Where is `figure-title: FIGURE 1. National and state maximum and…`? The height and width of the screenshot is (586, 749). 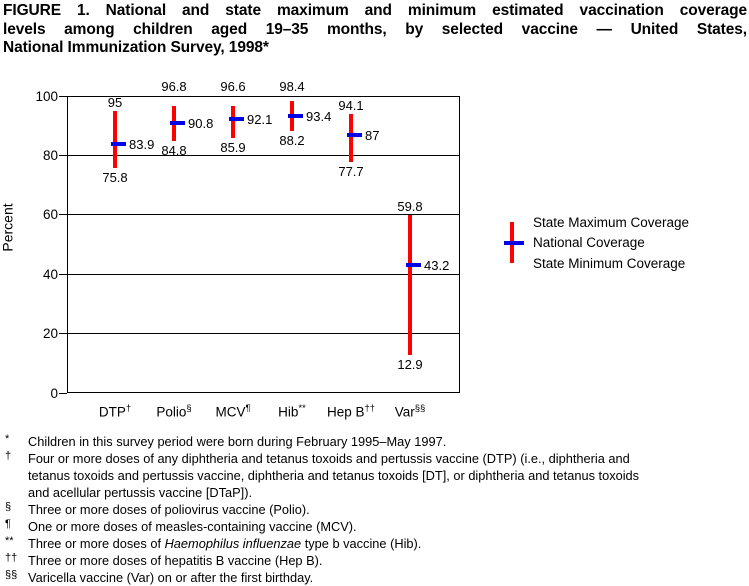
figure-title: FIGURE 1. National and state maximum and… is located at coordinates (375, 30).